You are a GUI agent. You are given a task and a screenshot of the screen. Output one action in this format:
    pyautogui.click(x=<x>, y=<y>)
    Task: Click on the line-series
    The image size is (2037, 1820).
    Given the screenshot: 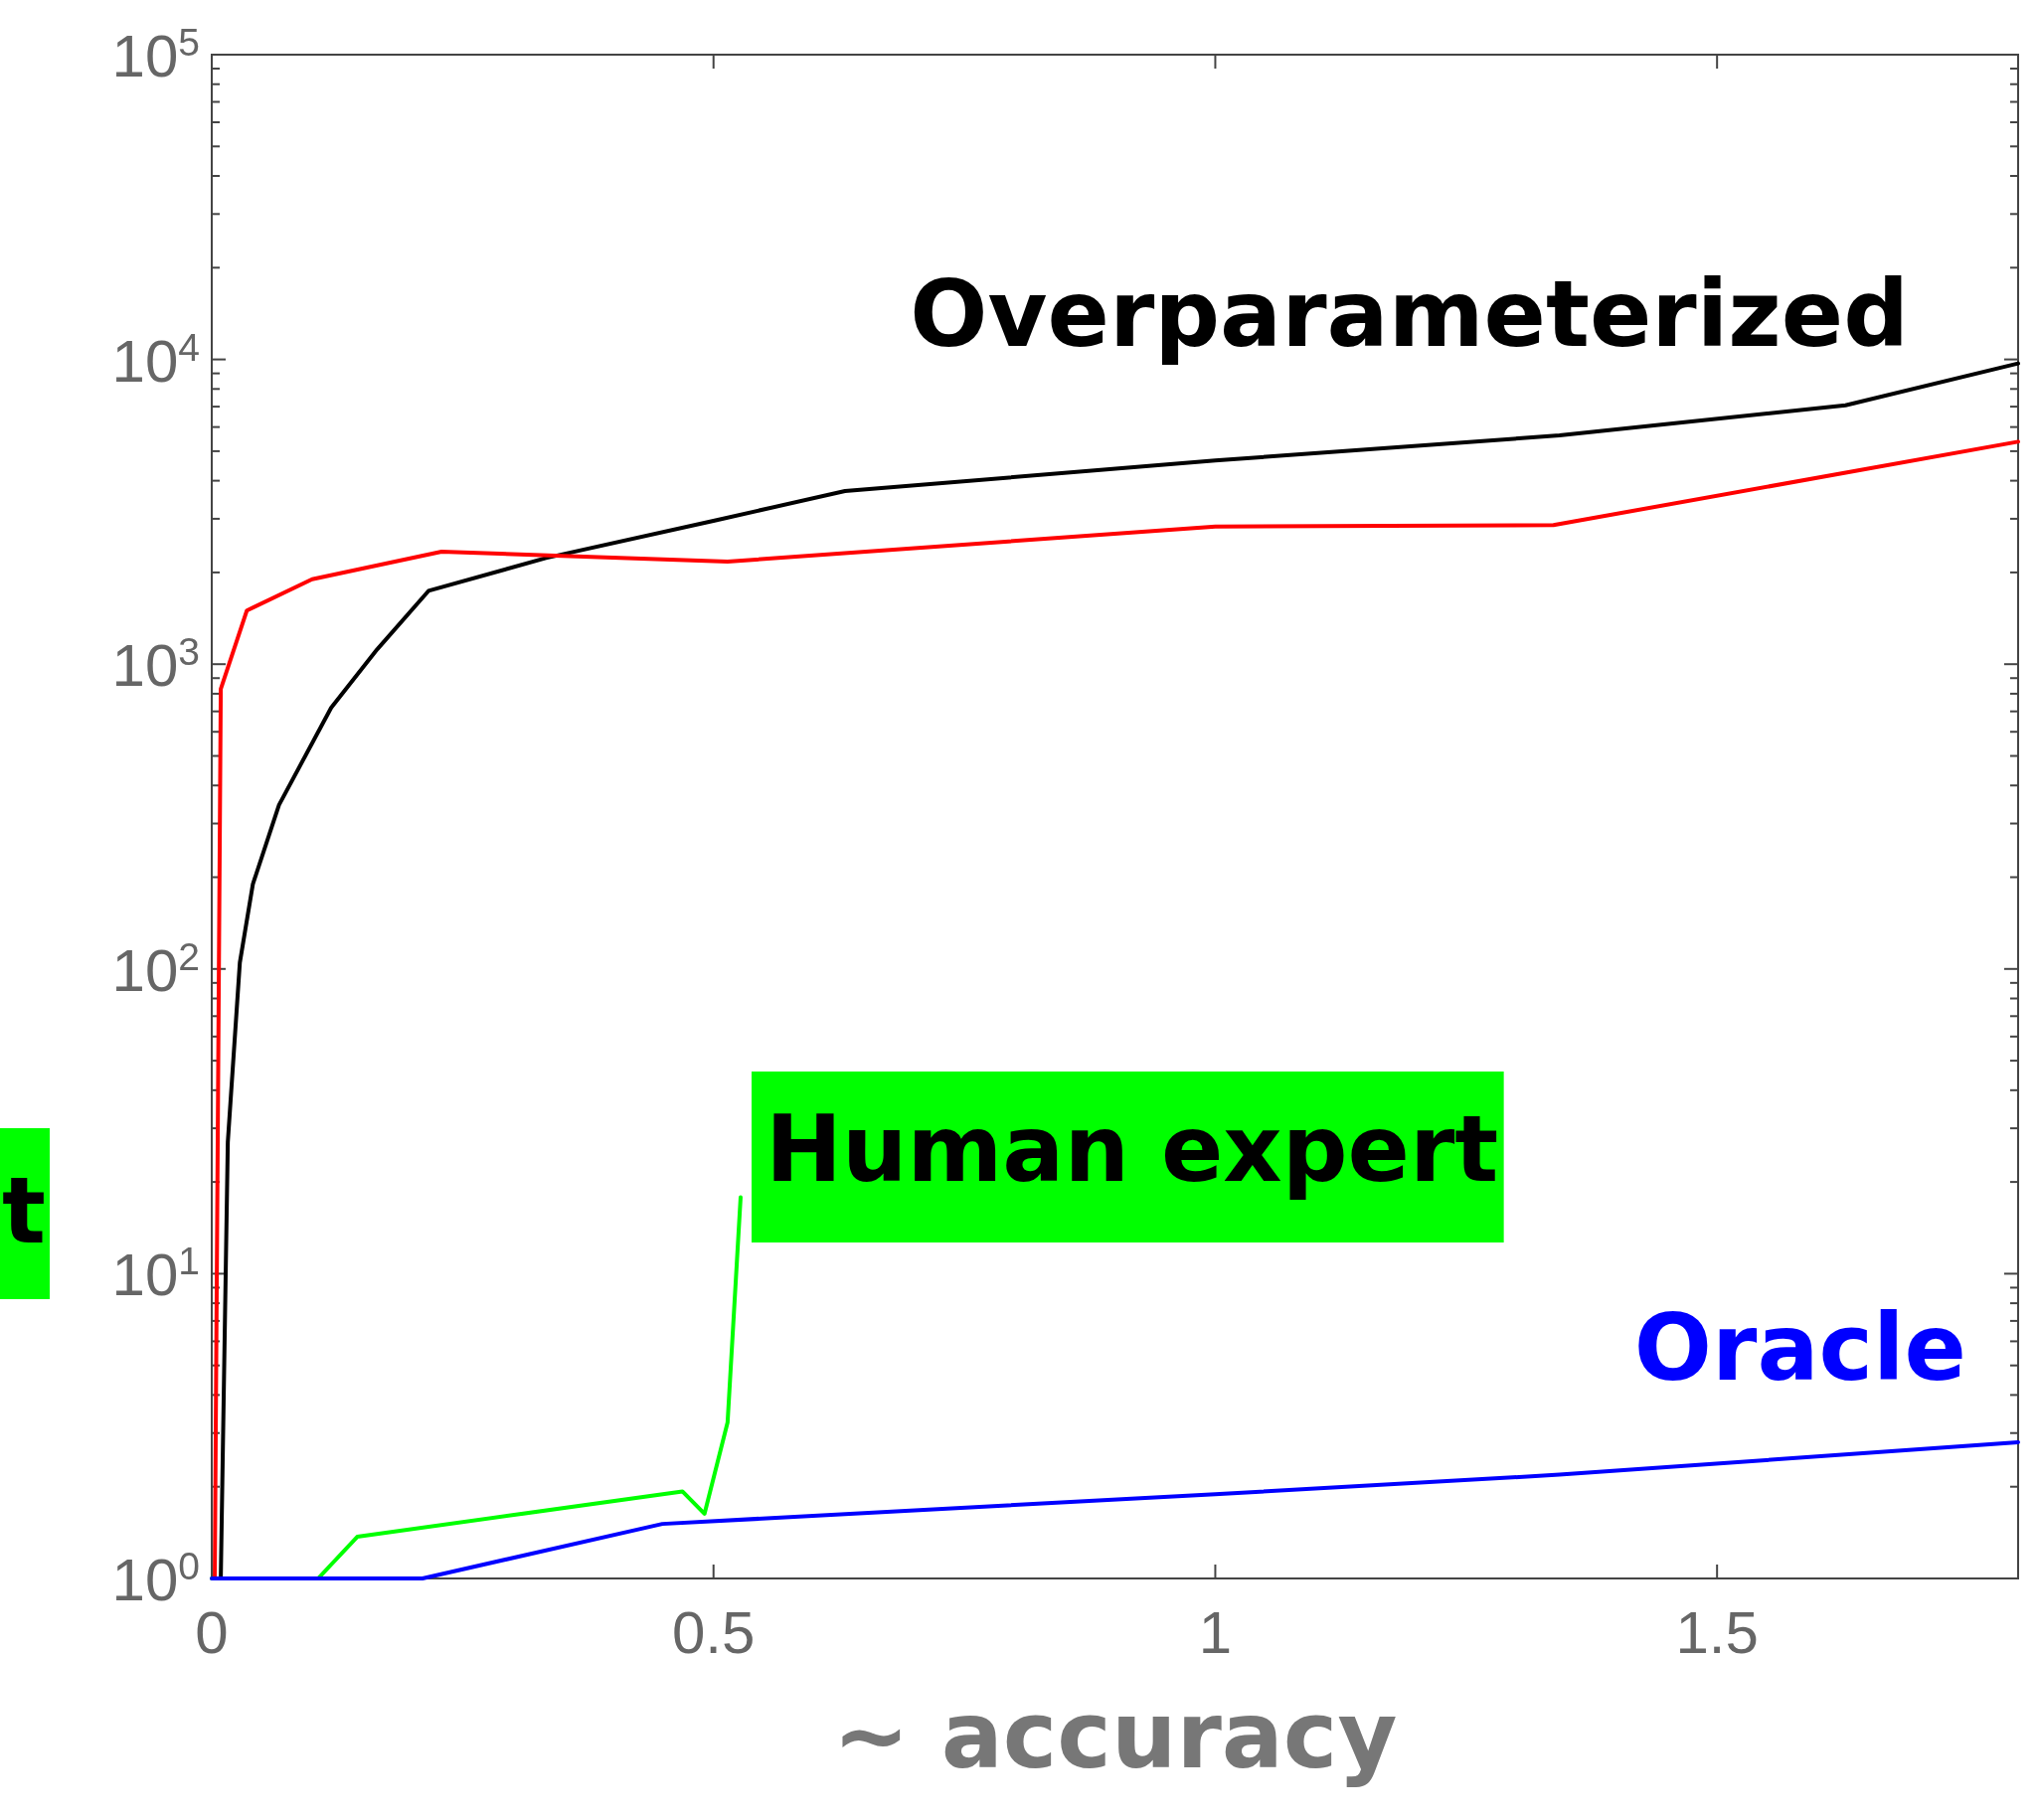 What is the action you would take?
    pyautogui.click(x=1115, y=1509)
    